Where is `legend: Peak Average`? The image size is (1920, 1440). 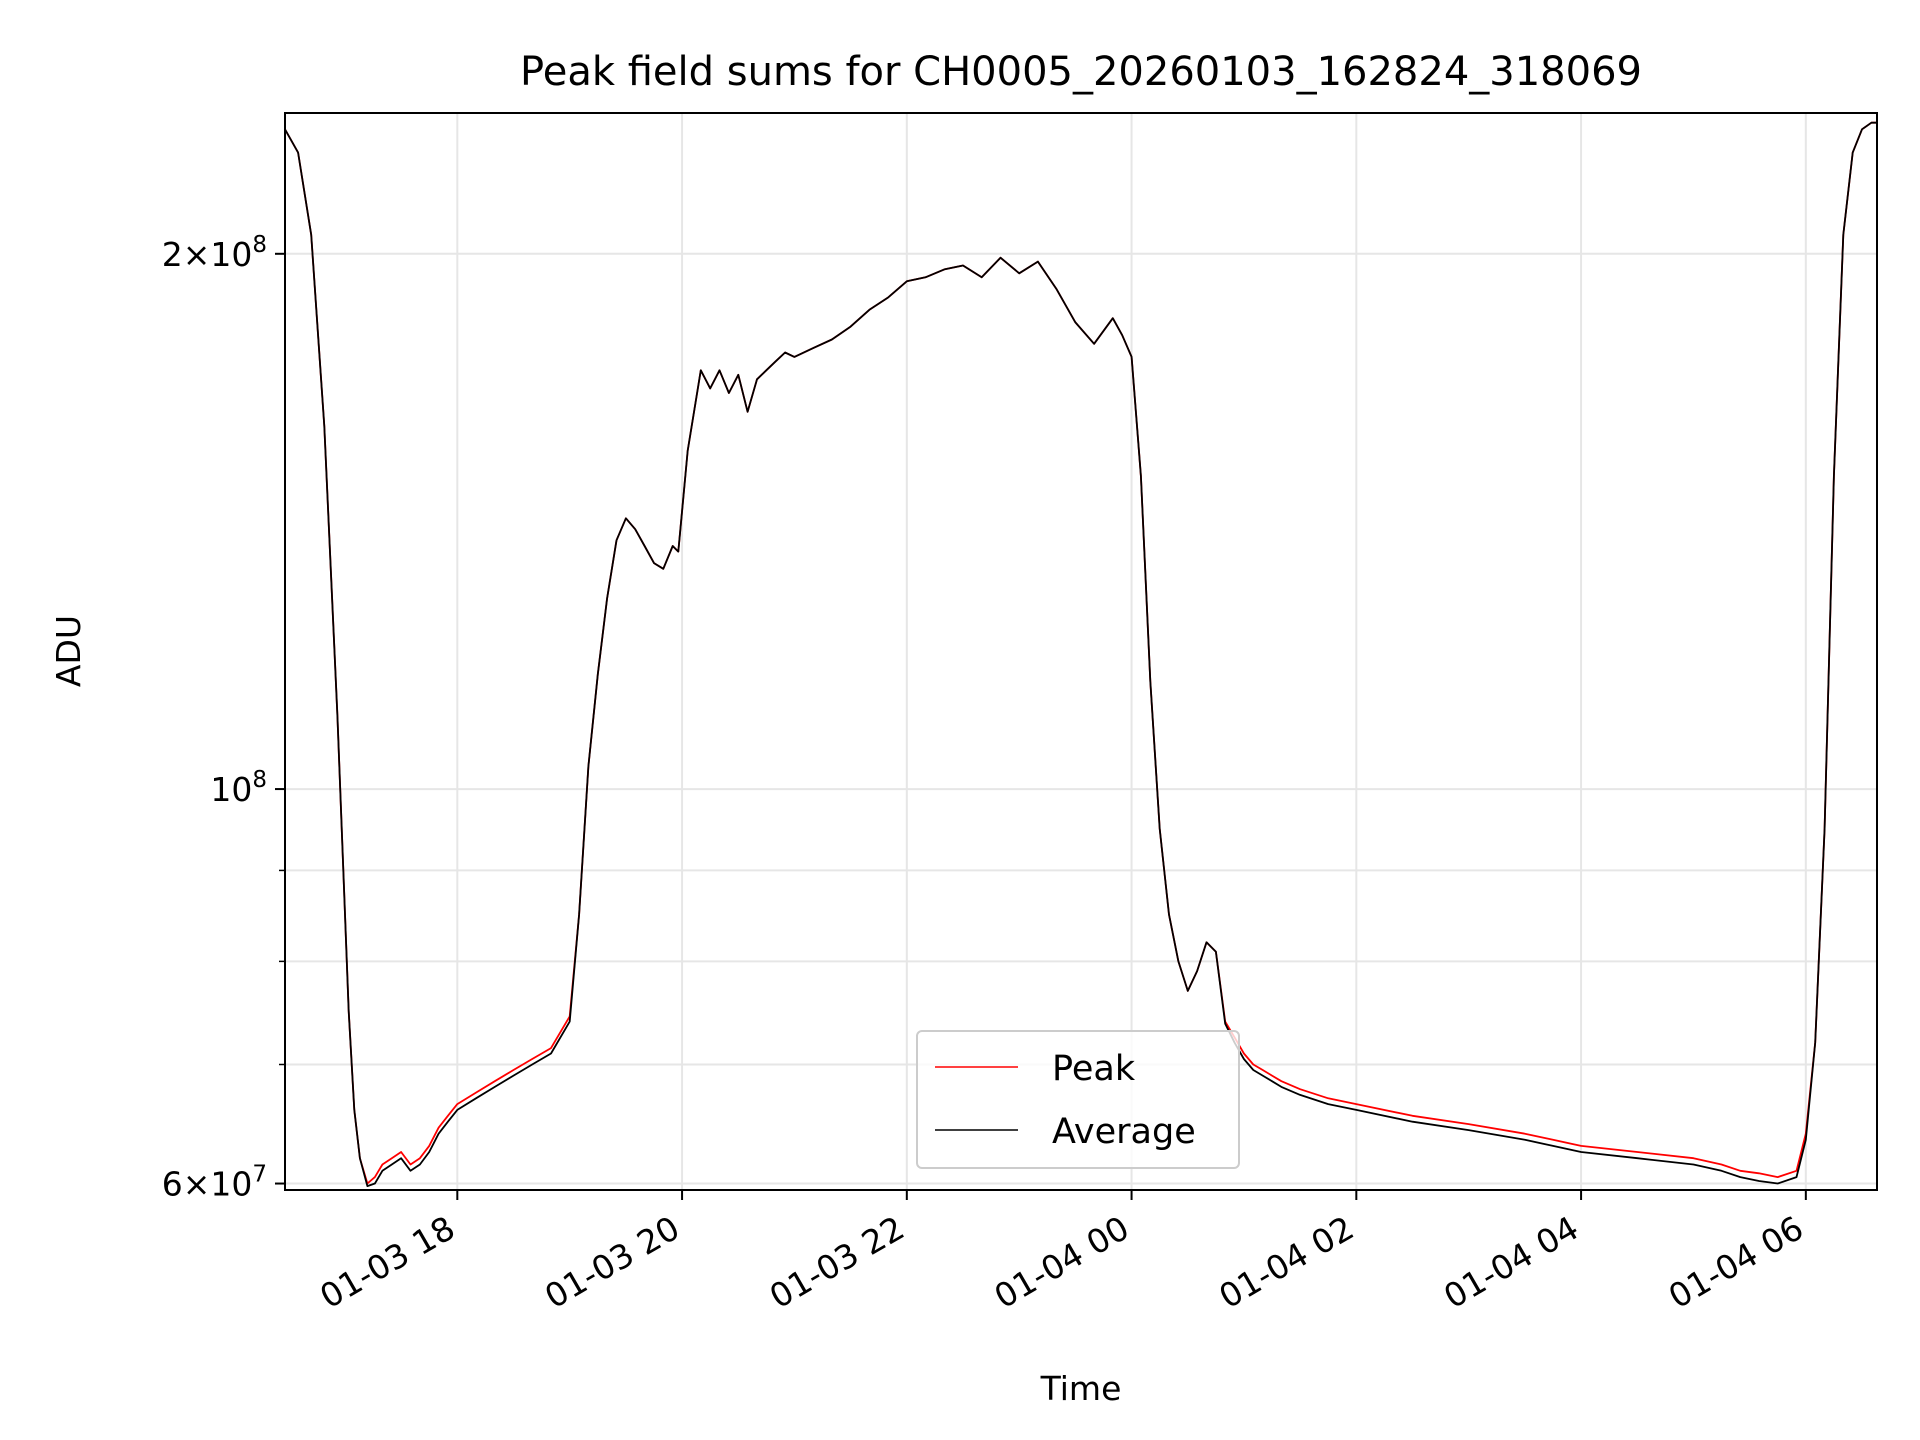
legend: Peak Average is located at coordinates (1078, 1099).